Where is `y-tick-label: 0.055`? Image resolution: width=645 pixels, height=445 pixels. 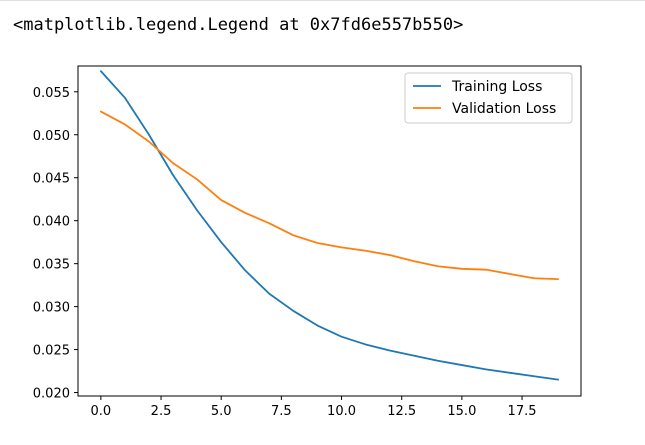 y-tick-label: 0.055 is located at coordinates (51, 93).